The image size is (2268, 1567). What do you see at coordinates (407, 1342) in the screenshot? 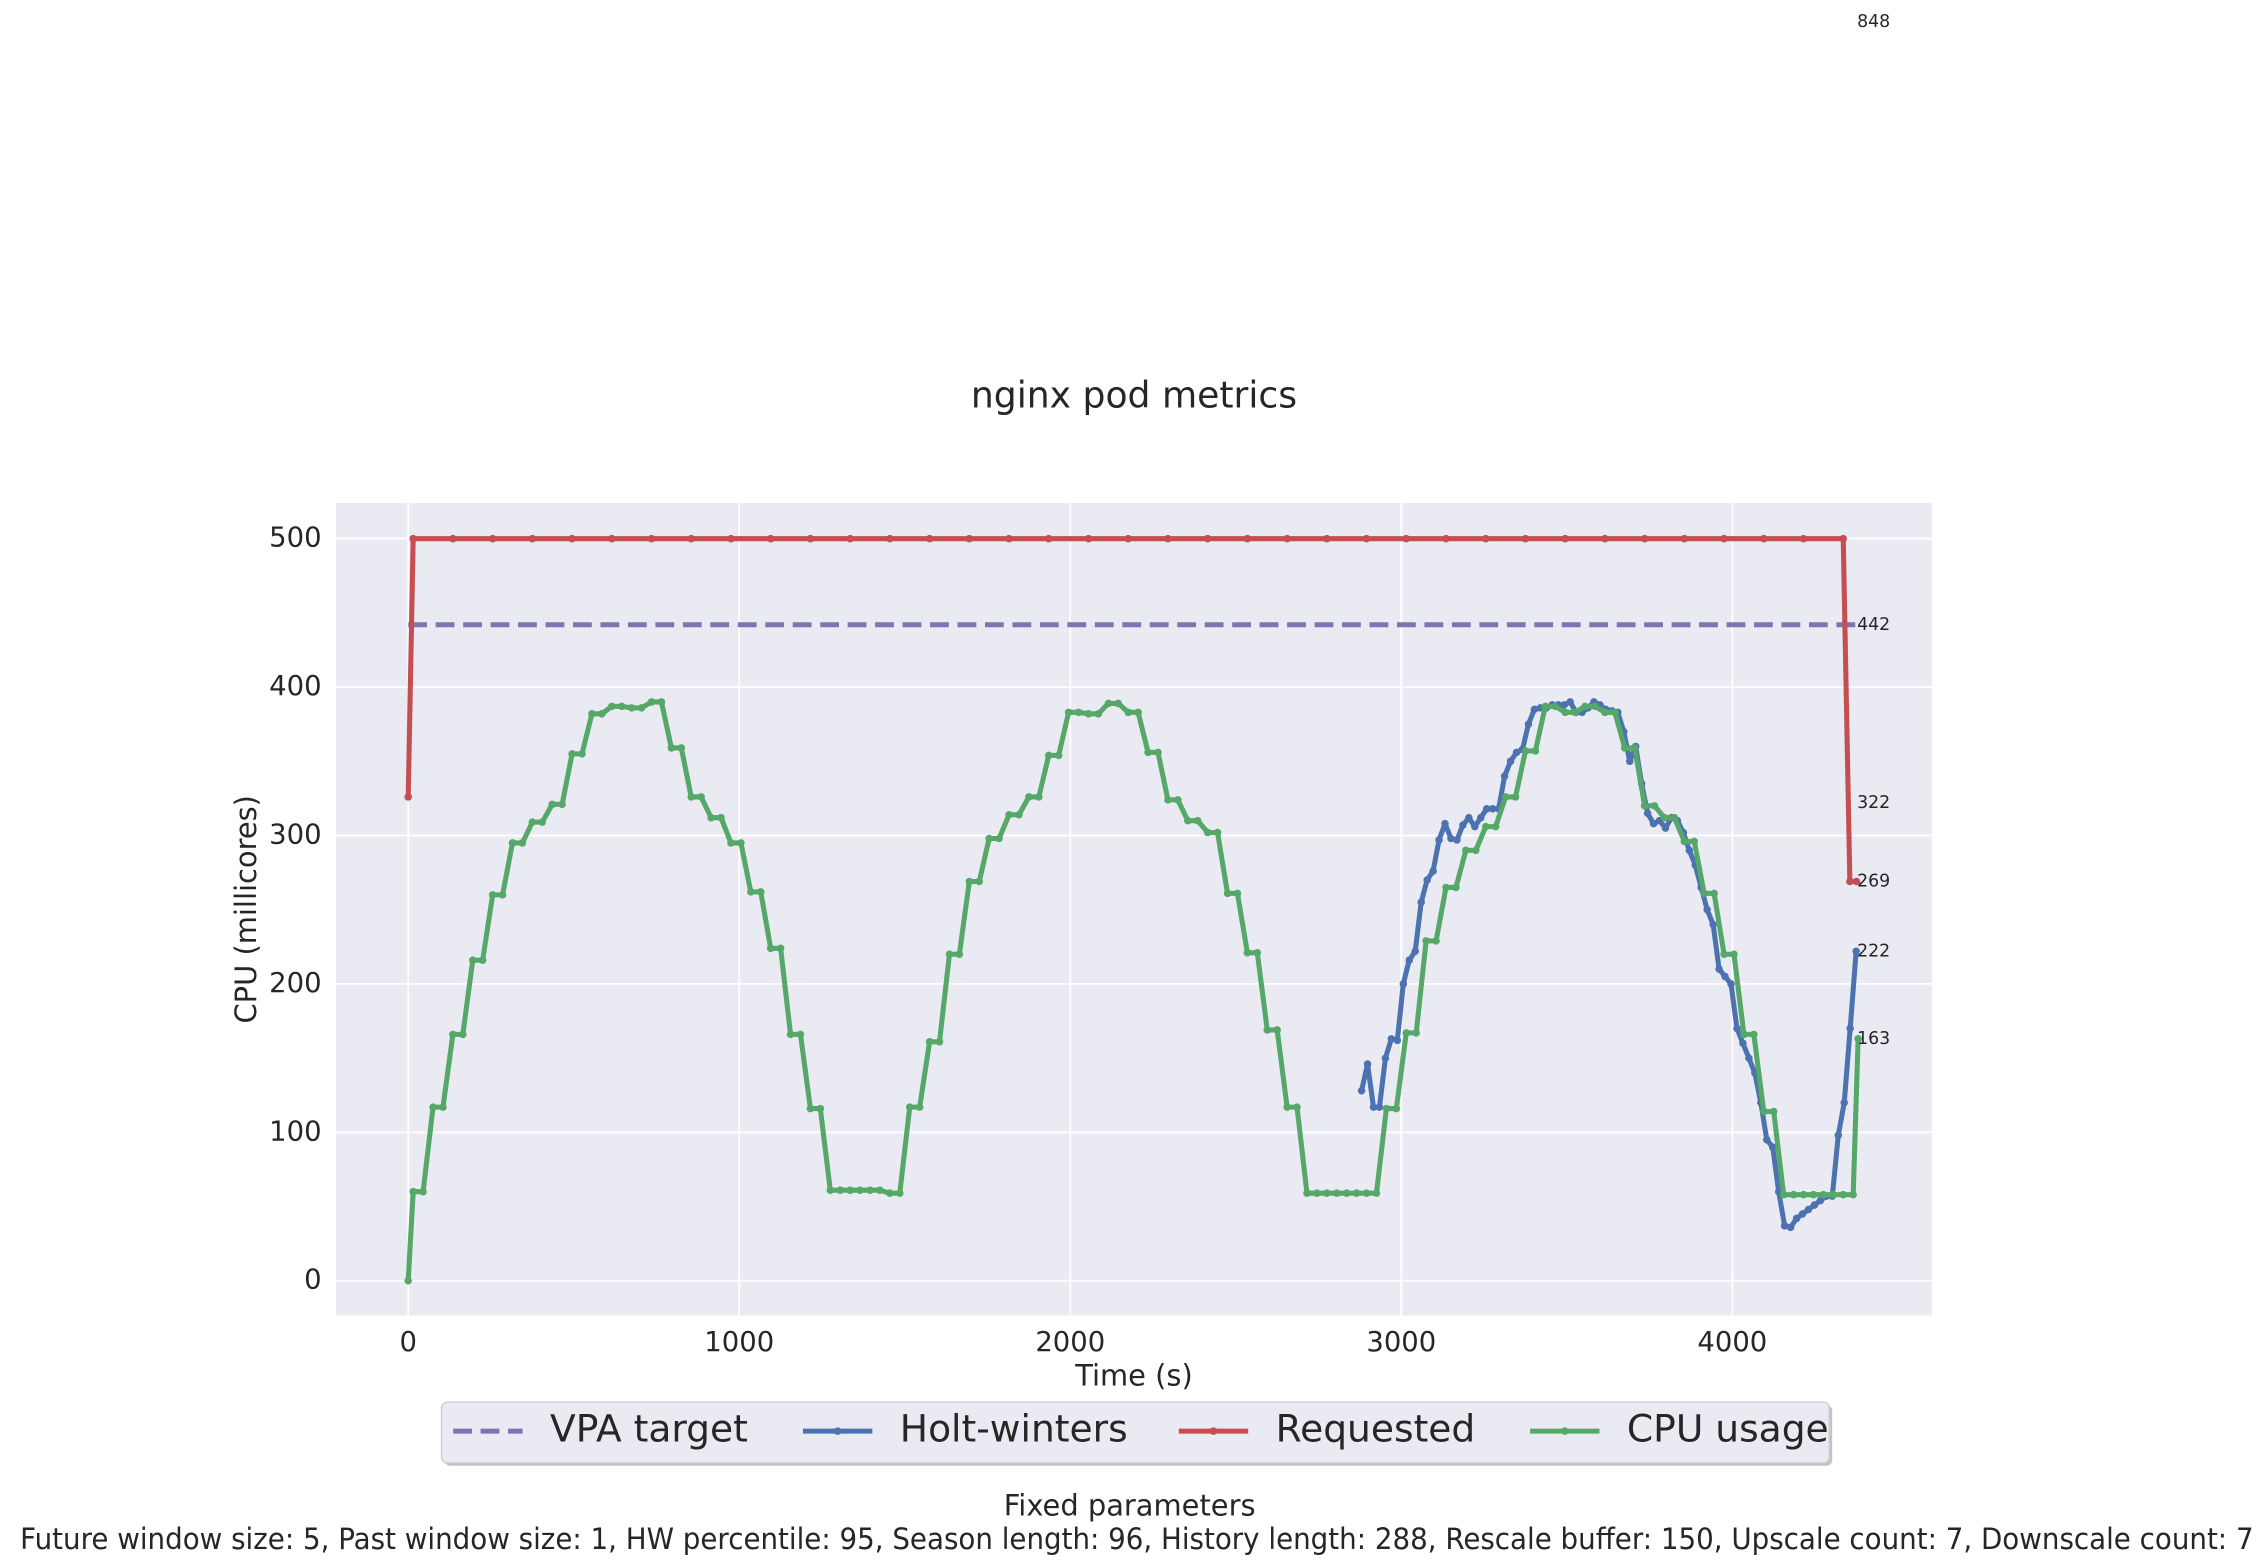
I see `x-tick-label: 0` at bounding box center [407, 1342].